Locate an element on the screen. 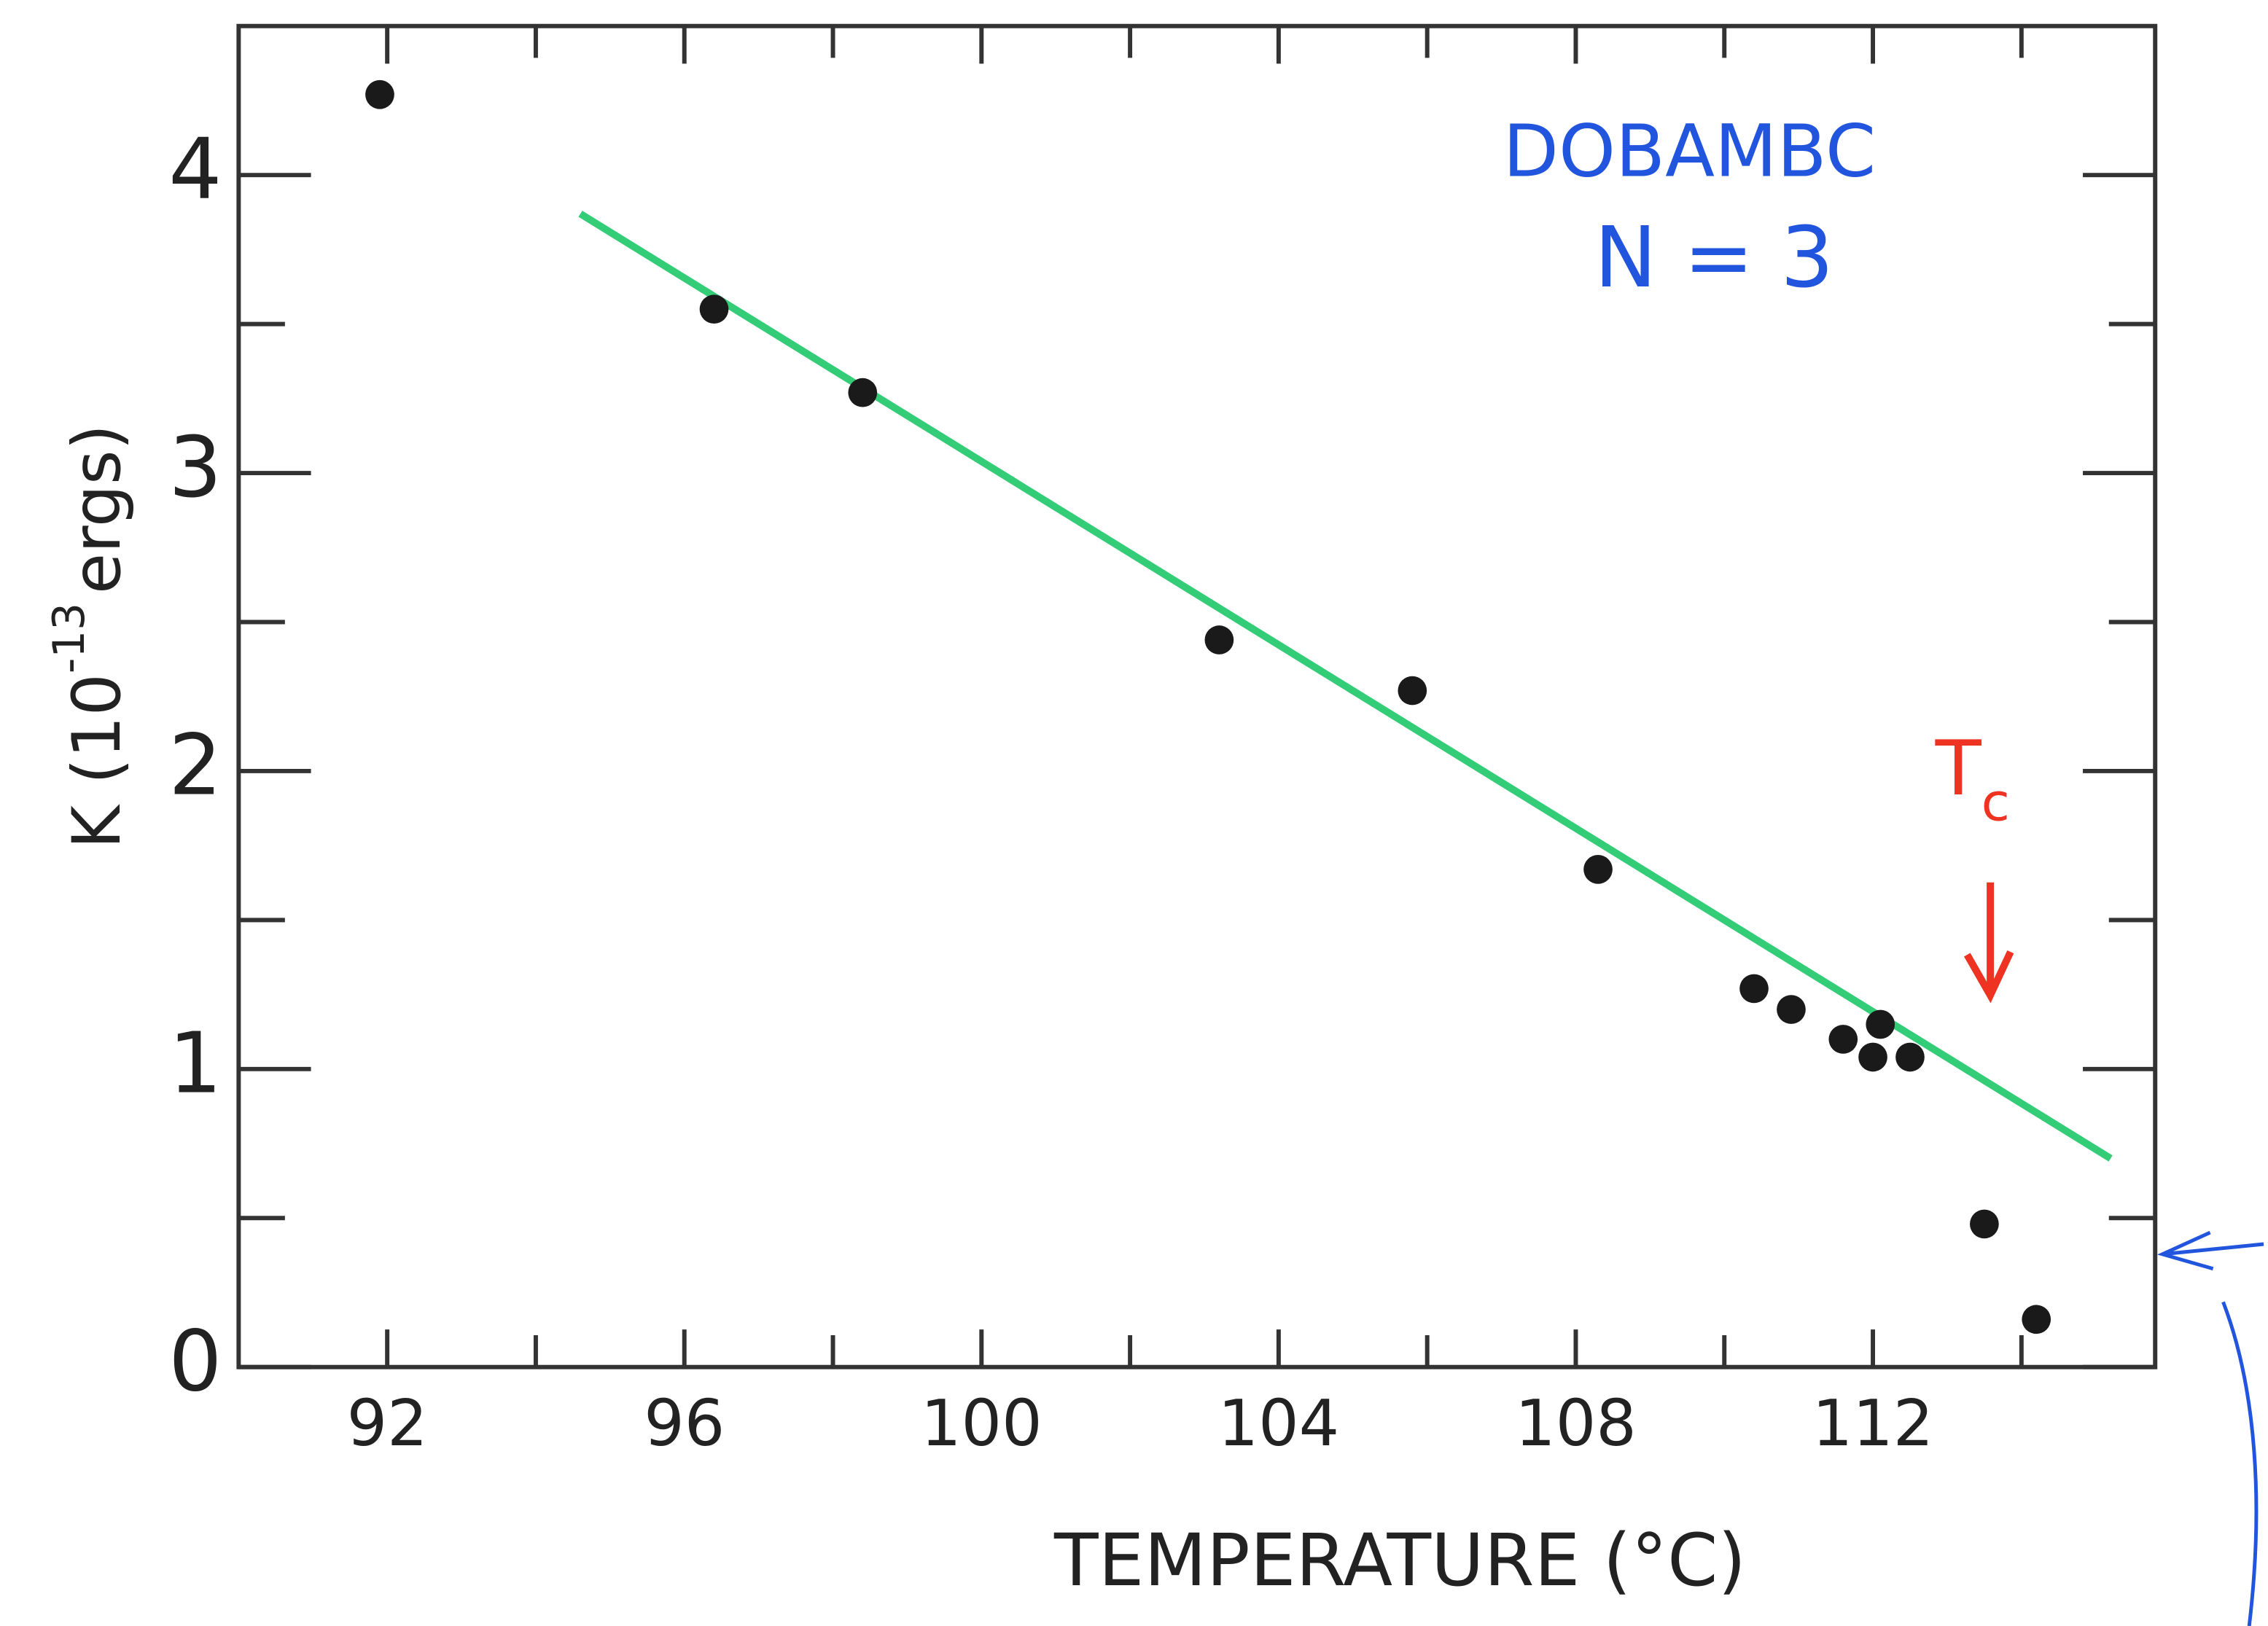  annotation: Tc is located at coordinates (1972, 778).